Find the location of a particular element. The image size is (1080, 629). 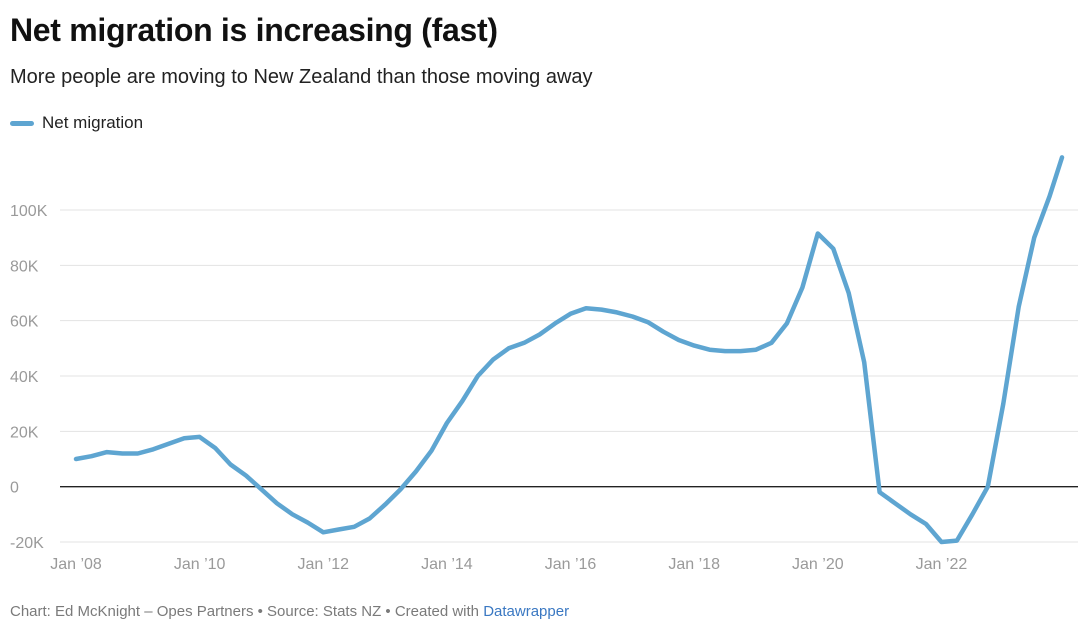

x-tick-label: Jan ’10 is located at coordinates (200, 564).